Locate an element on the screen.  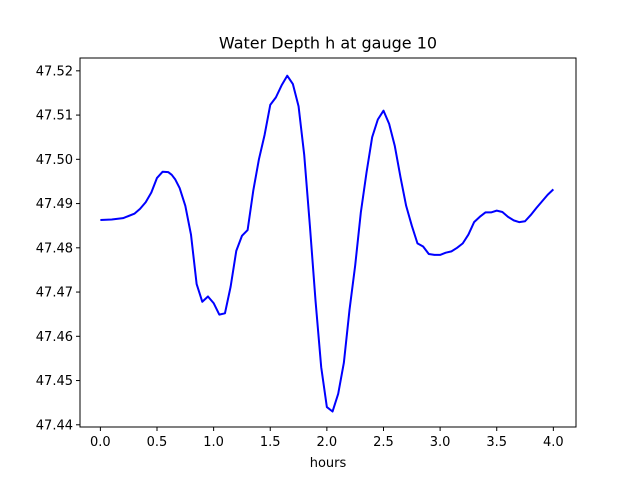
x-tick-label: 3.5 is located at coordinates (496, 442).